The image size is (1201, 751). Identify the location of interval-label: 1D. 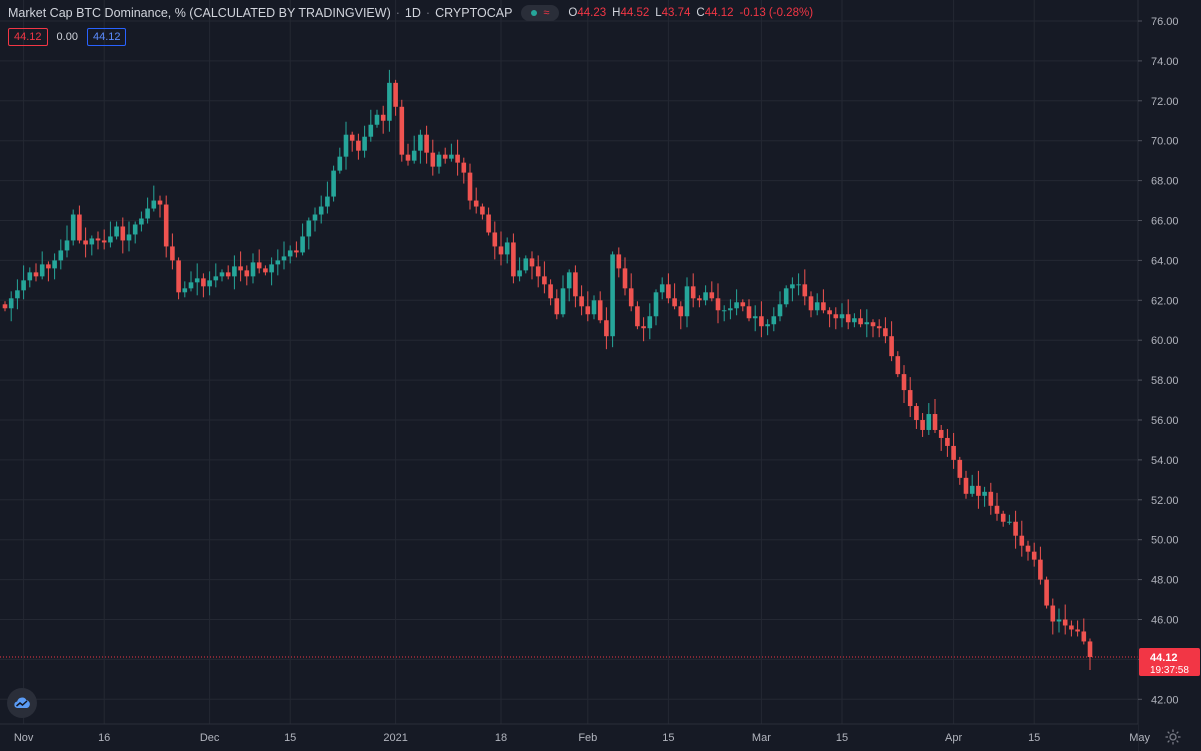
(412, 13).